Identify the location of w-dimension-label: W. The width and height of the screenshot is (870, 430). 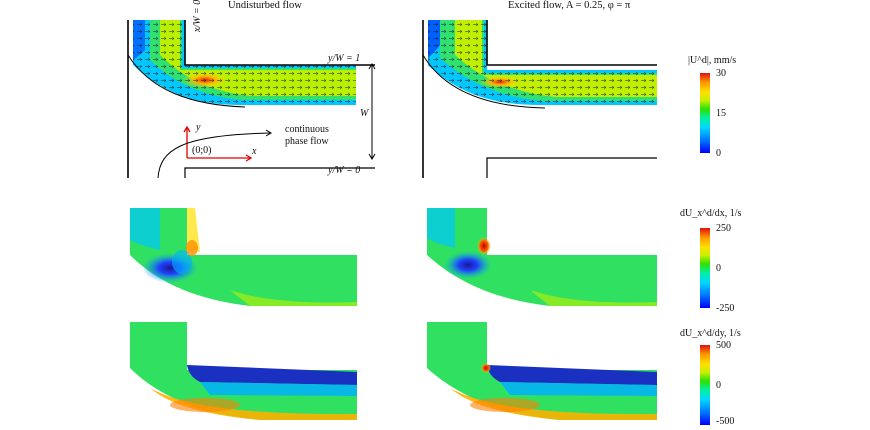
(364, 113).